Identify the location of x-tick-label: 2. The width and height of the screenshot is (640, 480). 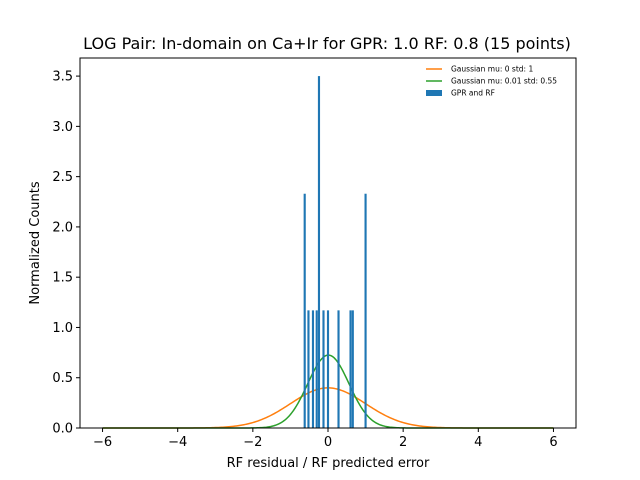
(403, 442).